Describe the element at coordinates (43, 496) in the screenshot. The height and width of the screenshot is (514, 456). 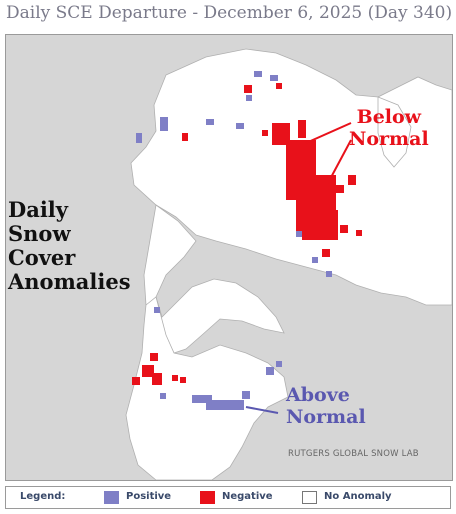
I see `legend-title: Legend:` at that location.